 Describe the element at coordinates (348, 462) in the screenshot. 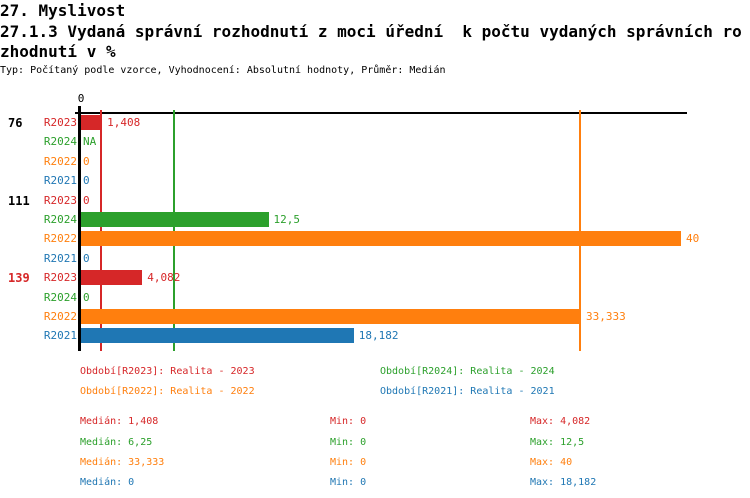

I see `stat-min-r2022: Min: 0` at that location.